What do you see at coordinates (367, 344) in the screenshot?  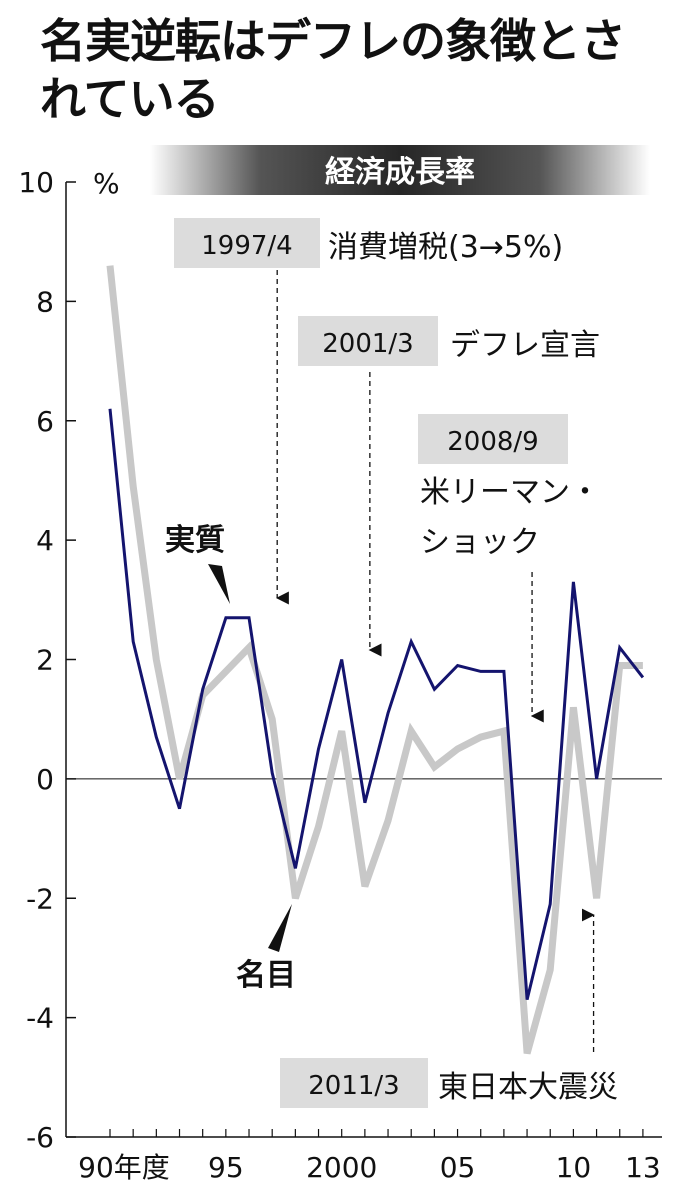 I see `event-date: 2001/3` at bounding box center [367, 344].